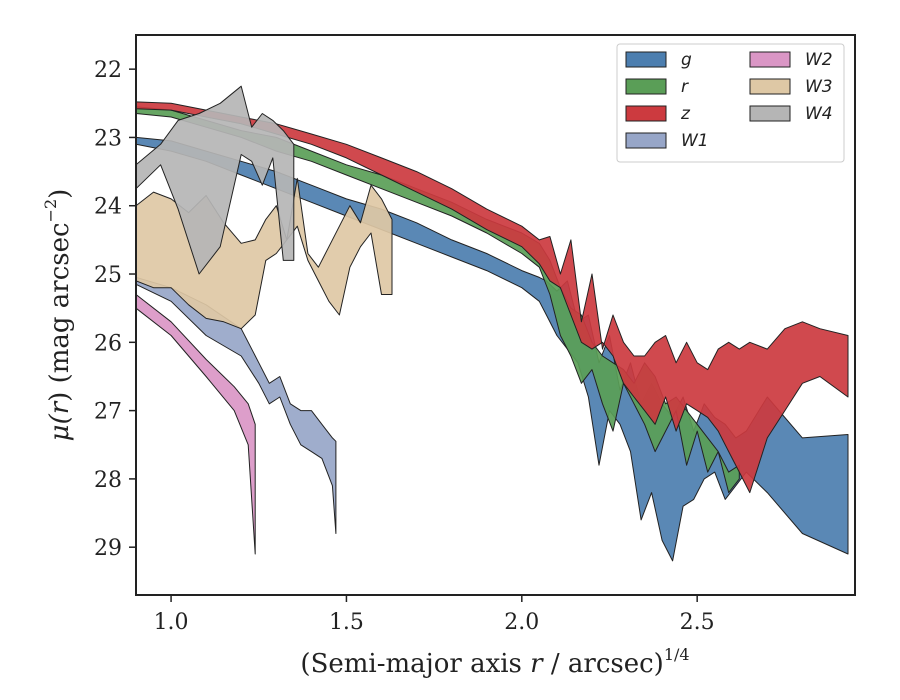 The image size is (900, 700). Describe the element at coordinates (171, 622) in the screenshot. I see `x-tick-label: 1.0` at that location.